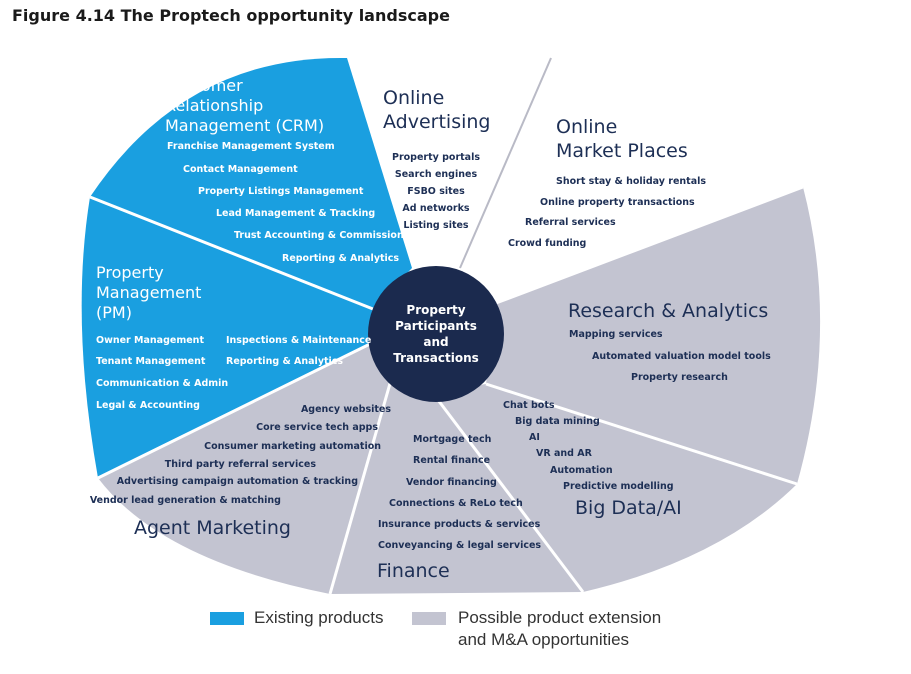  What do you see at coordinates (616, 334) in the screenshot?
I see `sector-item-research-analytics: Mapping services` at bounding box center [616, 334].